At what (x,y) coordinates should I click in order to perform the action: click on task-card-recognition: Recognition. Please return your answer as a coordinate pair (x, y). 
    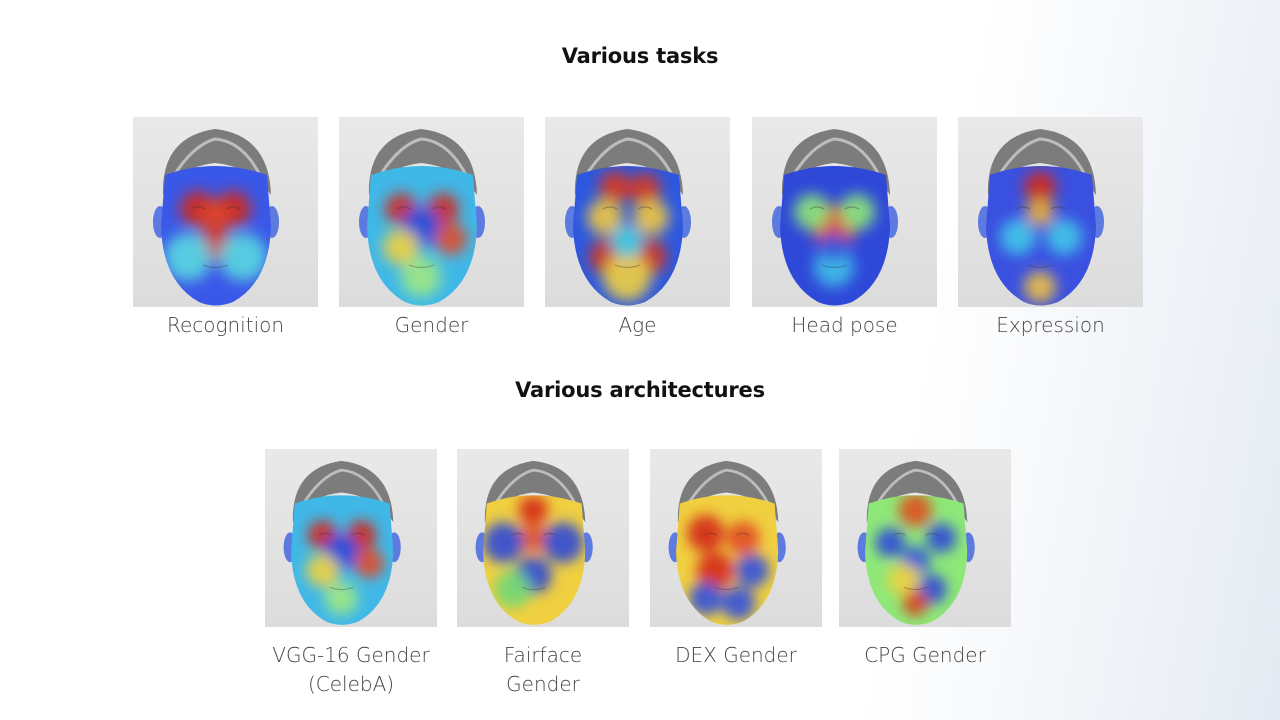
    Looking at the image, I should click on (225, 227).